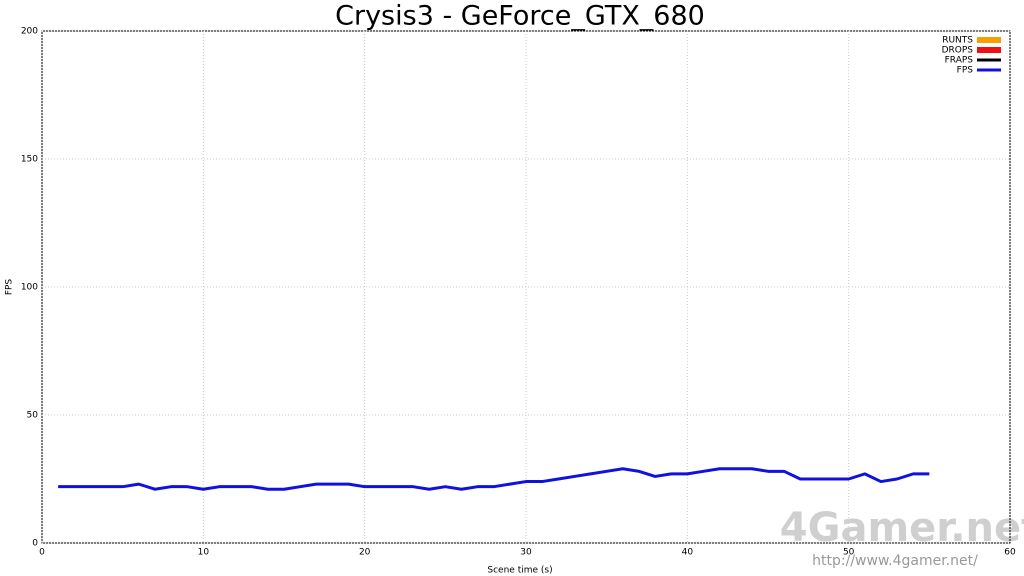 This screenshot has height=576, width=1024. I want to click on x-axis-label: Scene time (s), so click(519, 571).